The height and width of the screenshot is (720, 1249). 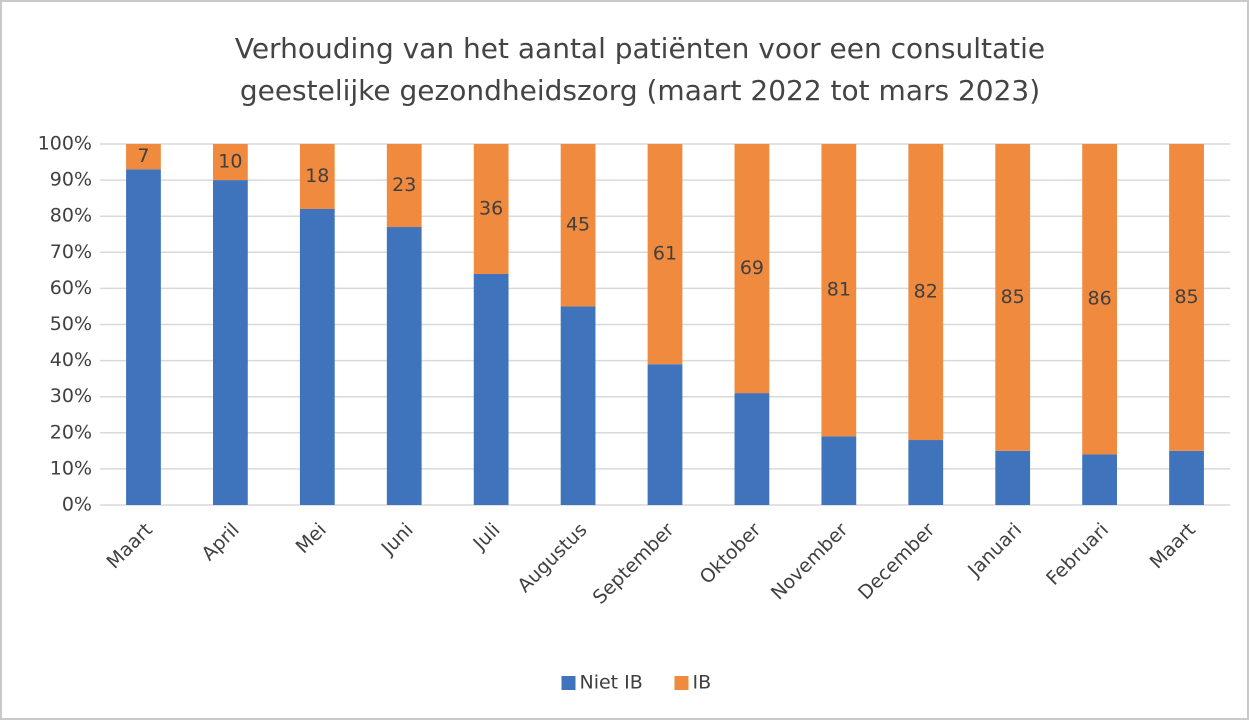 I want to click on data-label: 45, so click(x=578, y=225).